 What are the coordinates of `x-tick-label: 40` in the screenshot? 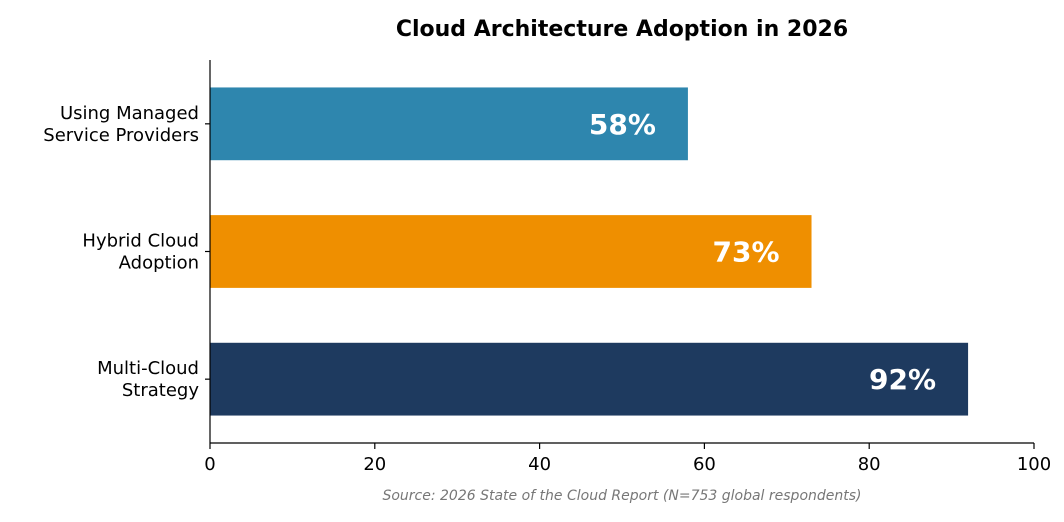 It's located at (539, 464).